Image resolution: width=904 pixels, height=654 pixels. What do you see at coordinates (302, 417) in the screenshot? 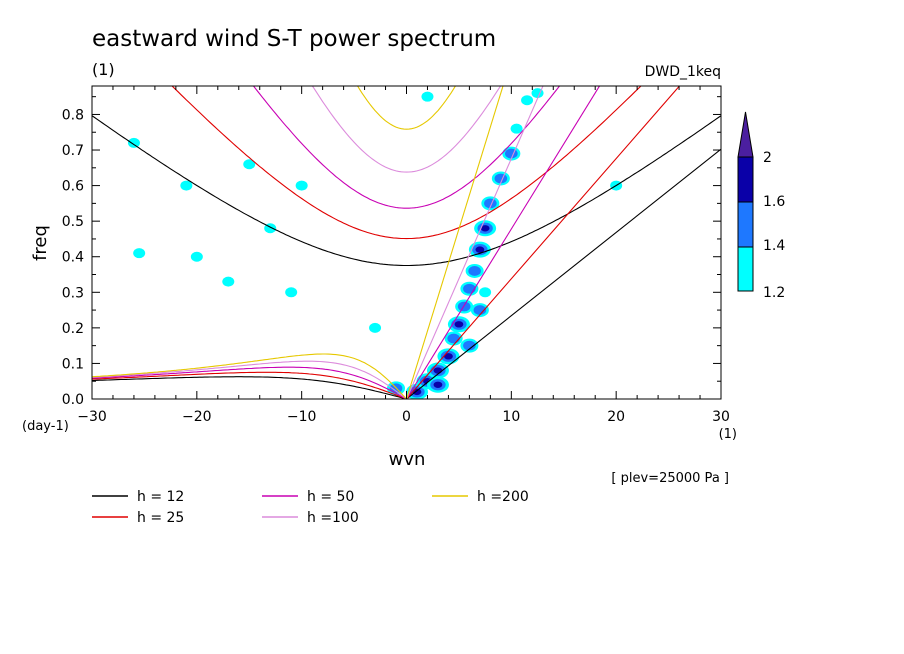
I see `x-tick-label: −10` at bounding box center [302, 417].